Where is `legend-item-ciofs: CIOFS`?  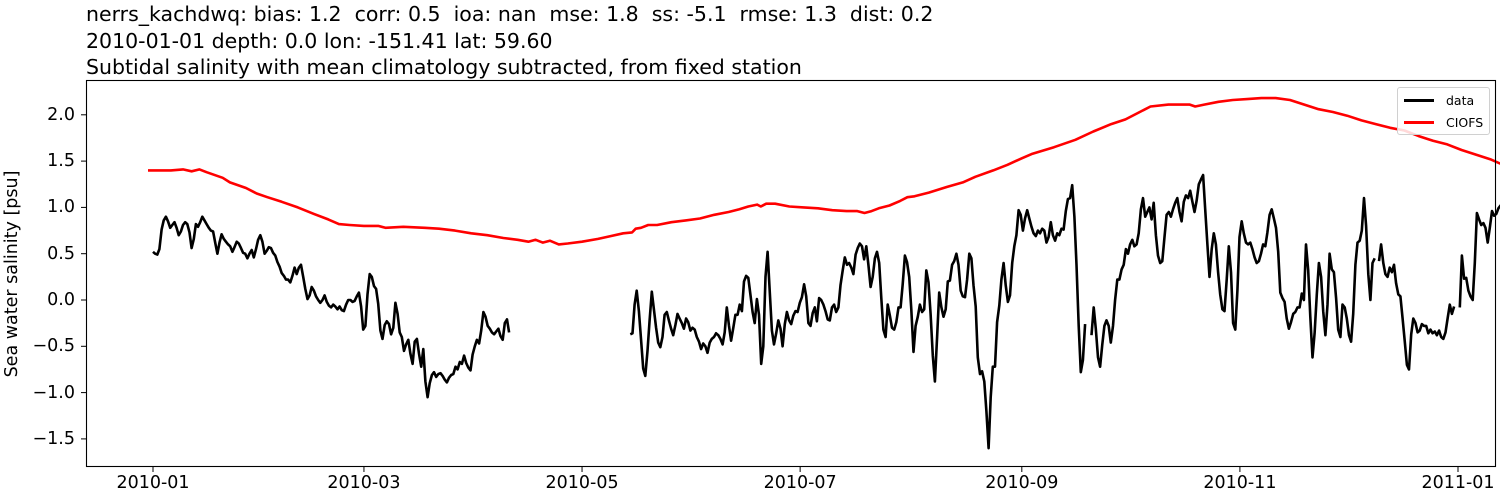
legend-item-ciofs: CIOFS is located at coordinates (1443, 122).